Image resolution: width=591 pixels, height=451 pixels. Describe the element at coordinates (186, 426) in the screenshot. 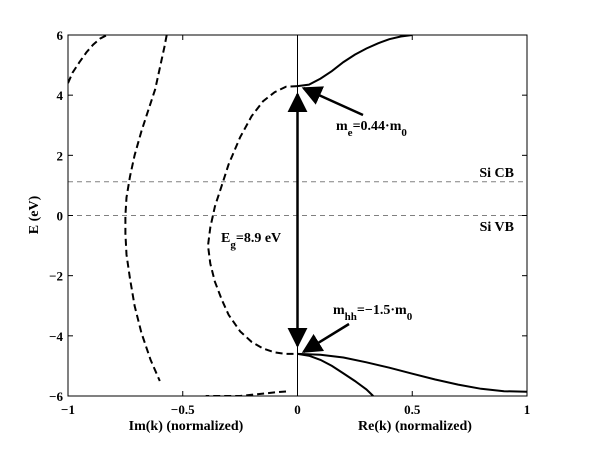

I see `x-axis-label-left: Im(k) (normalized)` at that location.